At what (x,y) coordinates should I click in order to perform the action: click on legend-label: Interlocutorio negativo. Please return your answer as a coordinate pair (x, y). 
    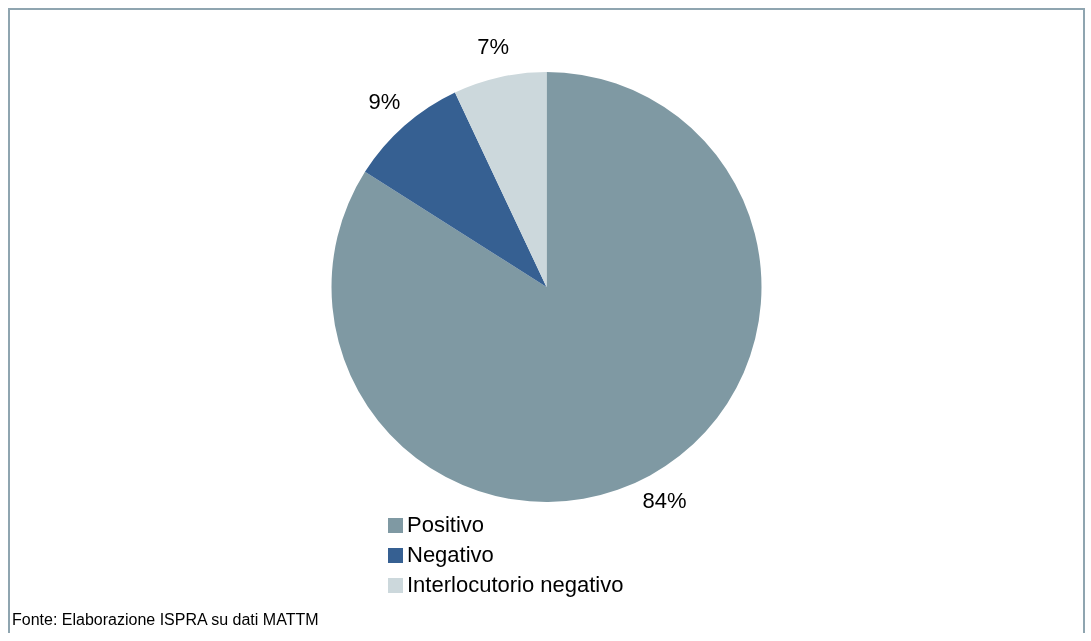
    Looking at the image, I should click on (515, 585).